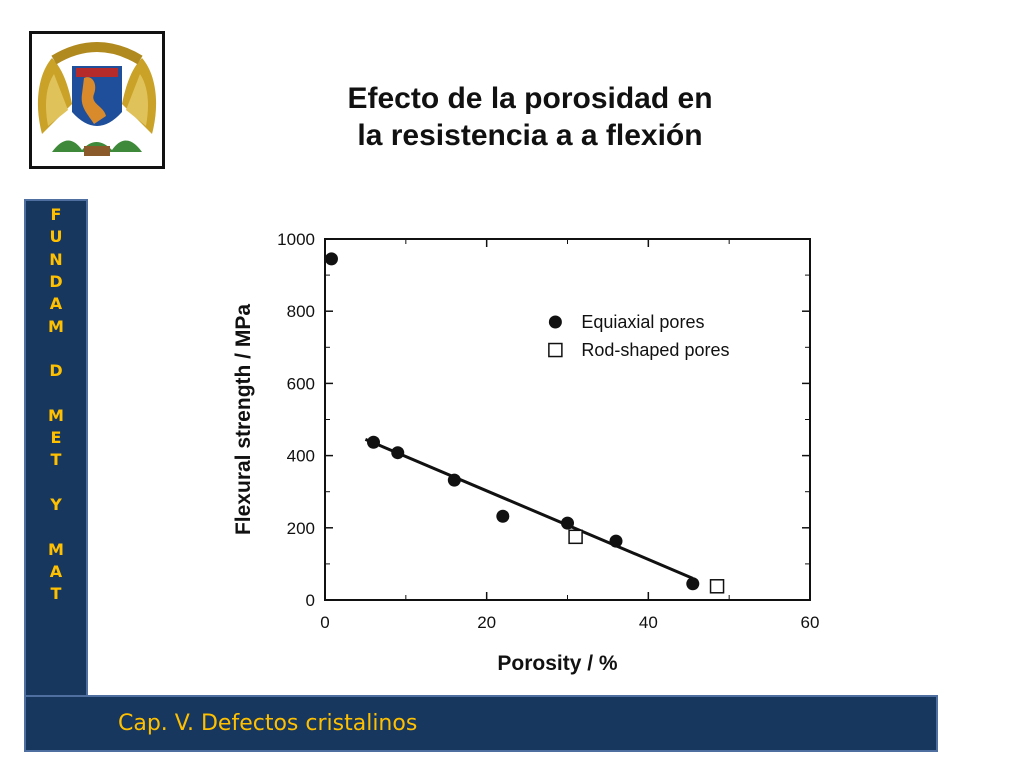  I want to click on sidebar-letter: F, so click(56, 214).